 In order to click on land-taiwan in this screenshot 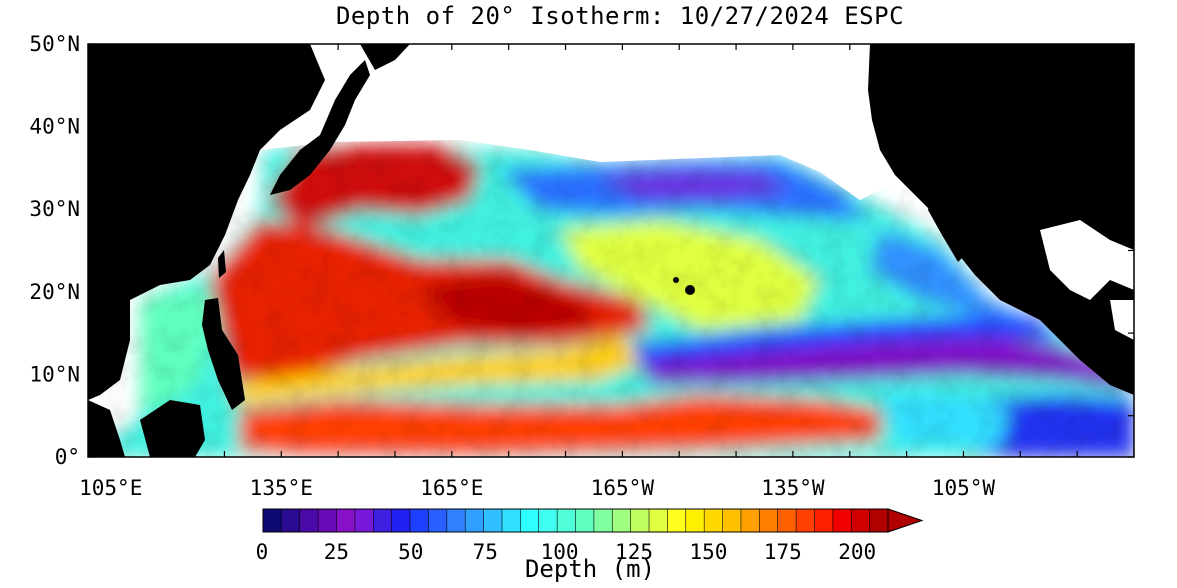, I will do `click(222, 264)`.